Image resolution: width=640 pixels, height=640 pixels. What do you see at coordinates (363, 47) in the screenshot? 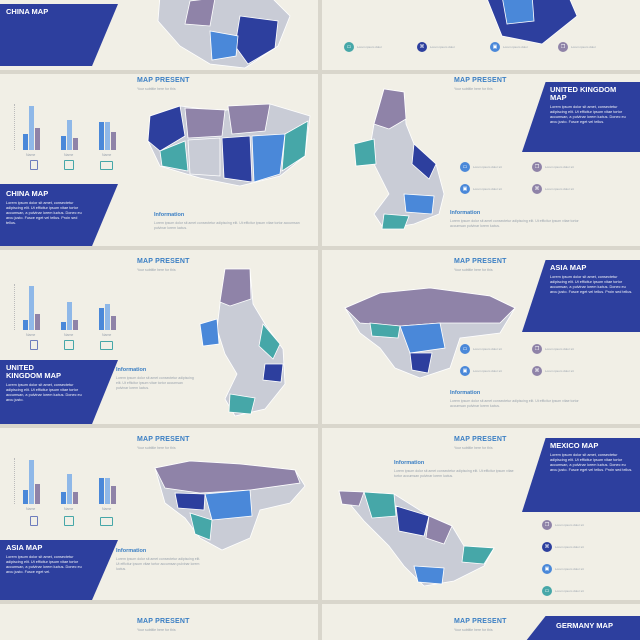
I see `icon-item: ▭ Lorem ipsum dolor` at bounding box center [363, 47].